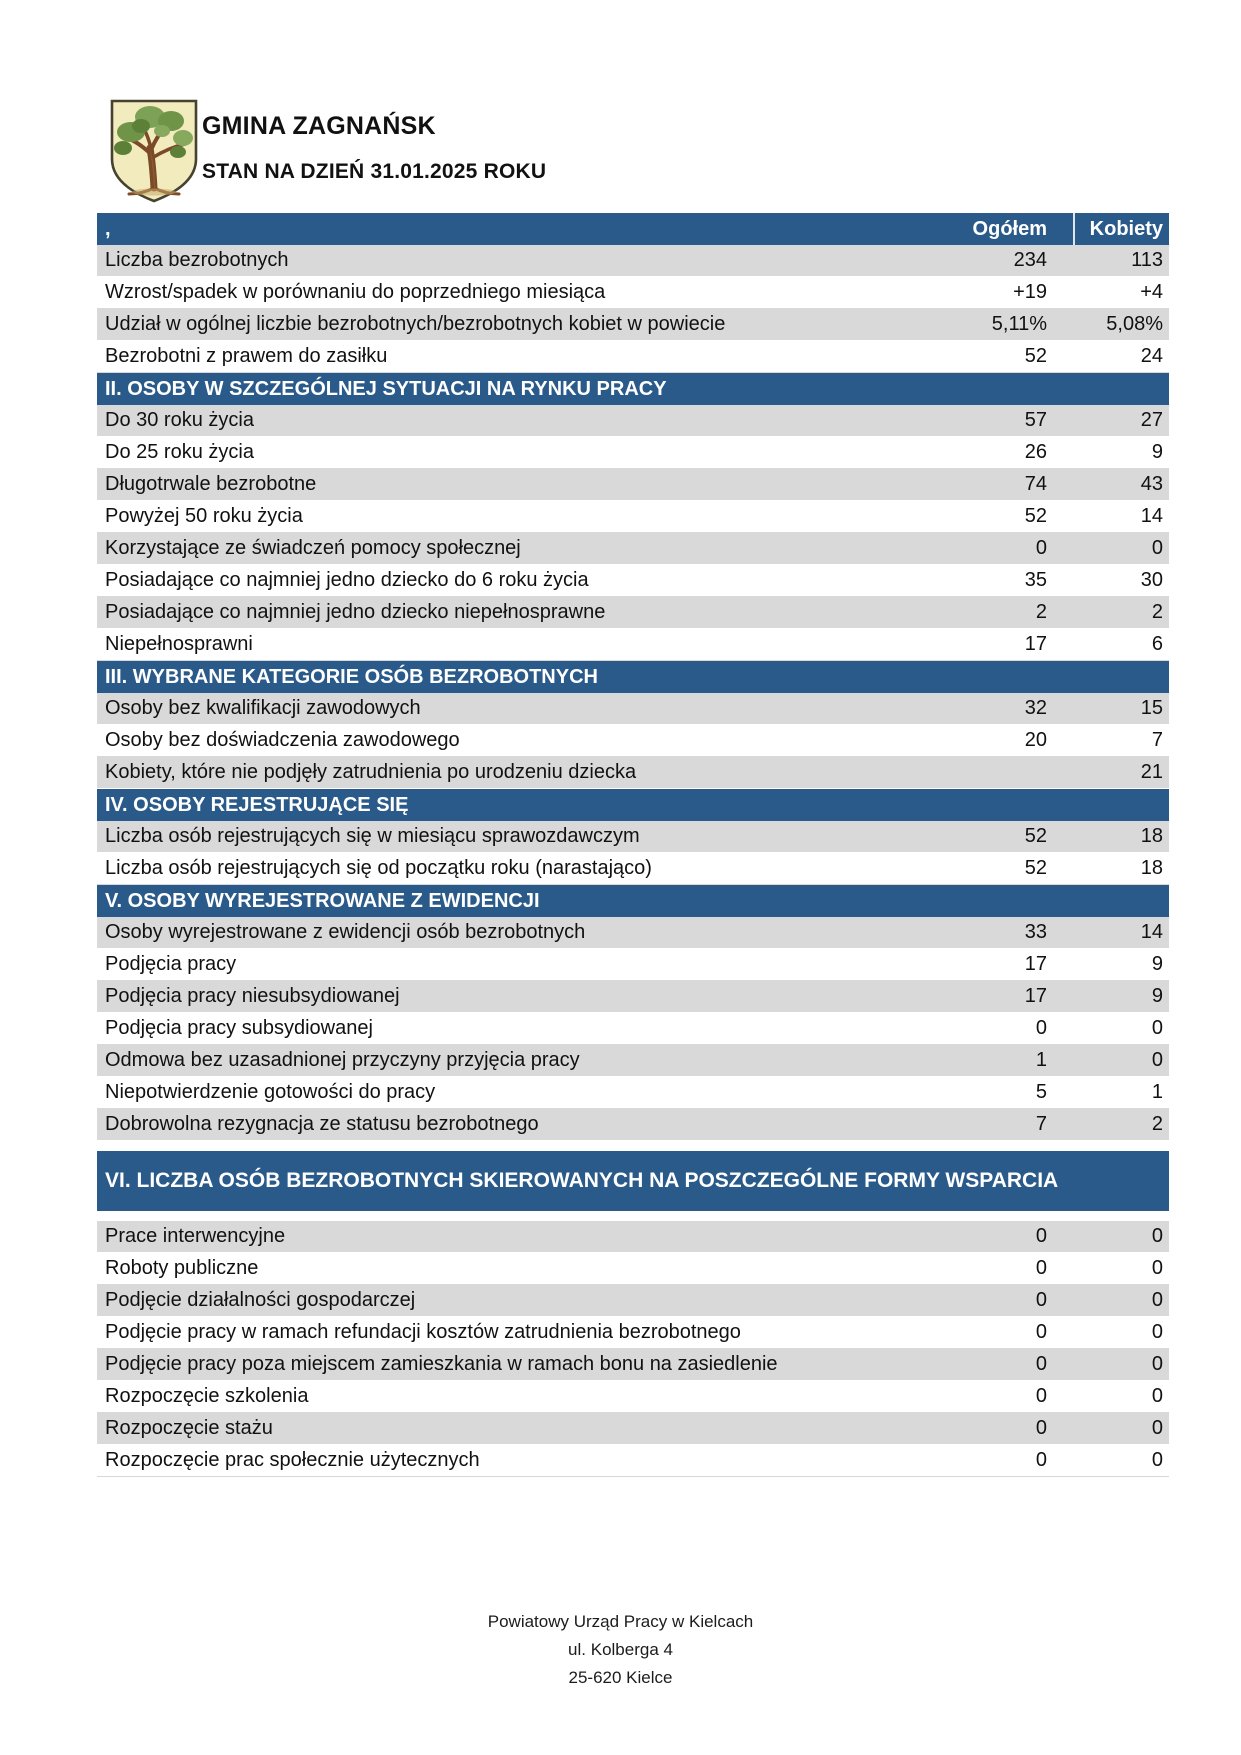 This screenshot has height=1755, width=1241. What do you see at coordinates (179, 452) in the screenshot?
I see `row-label: Do 25 roku życia` at bounding box center [179, 452].